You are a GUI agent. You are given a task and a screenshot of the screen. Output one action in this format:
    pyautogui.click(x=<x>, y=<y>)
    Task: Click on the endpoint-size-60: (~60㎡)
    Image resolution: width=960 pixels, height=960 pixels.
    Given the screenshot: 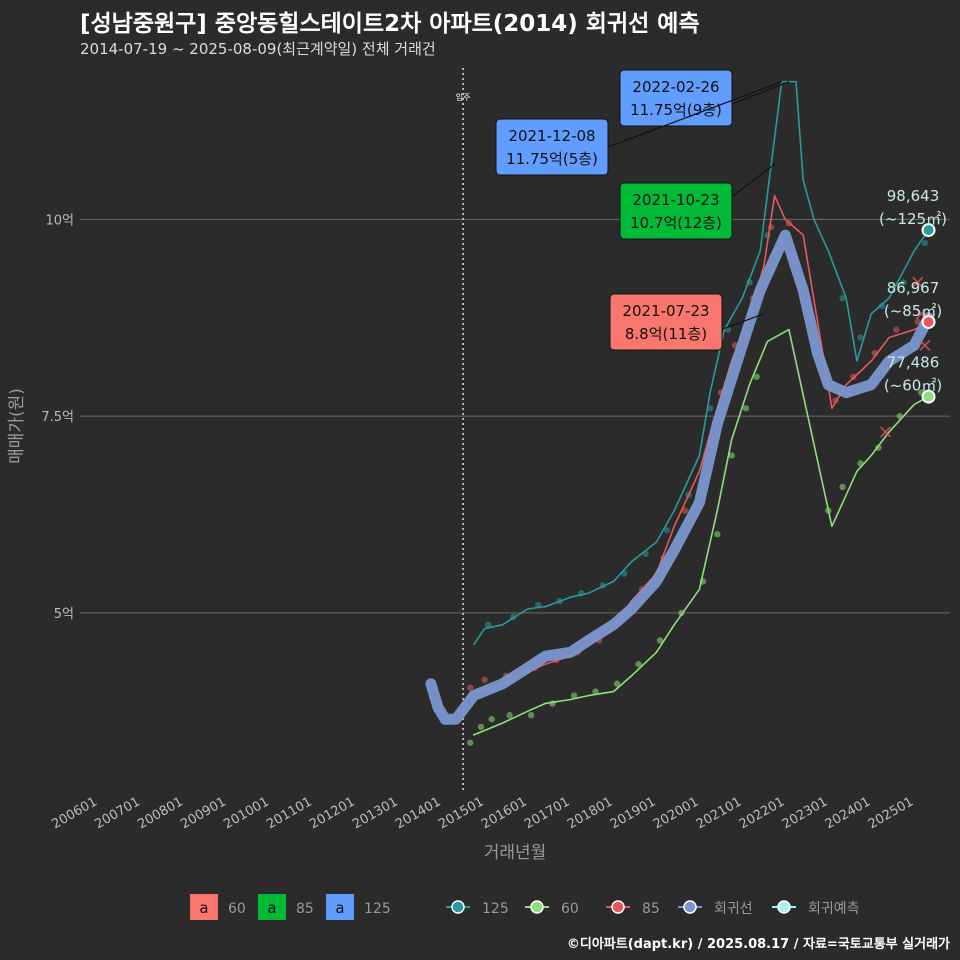 What is the action you would take?
    pyautogui.click(x=913, y=386)
    